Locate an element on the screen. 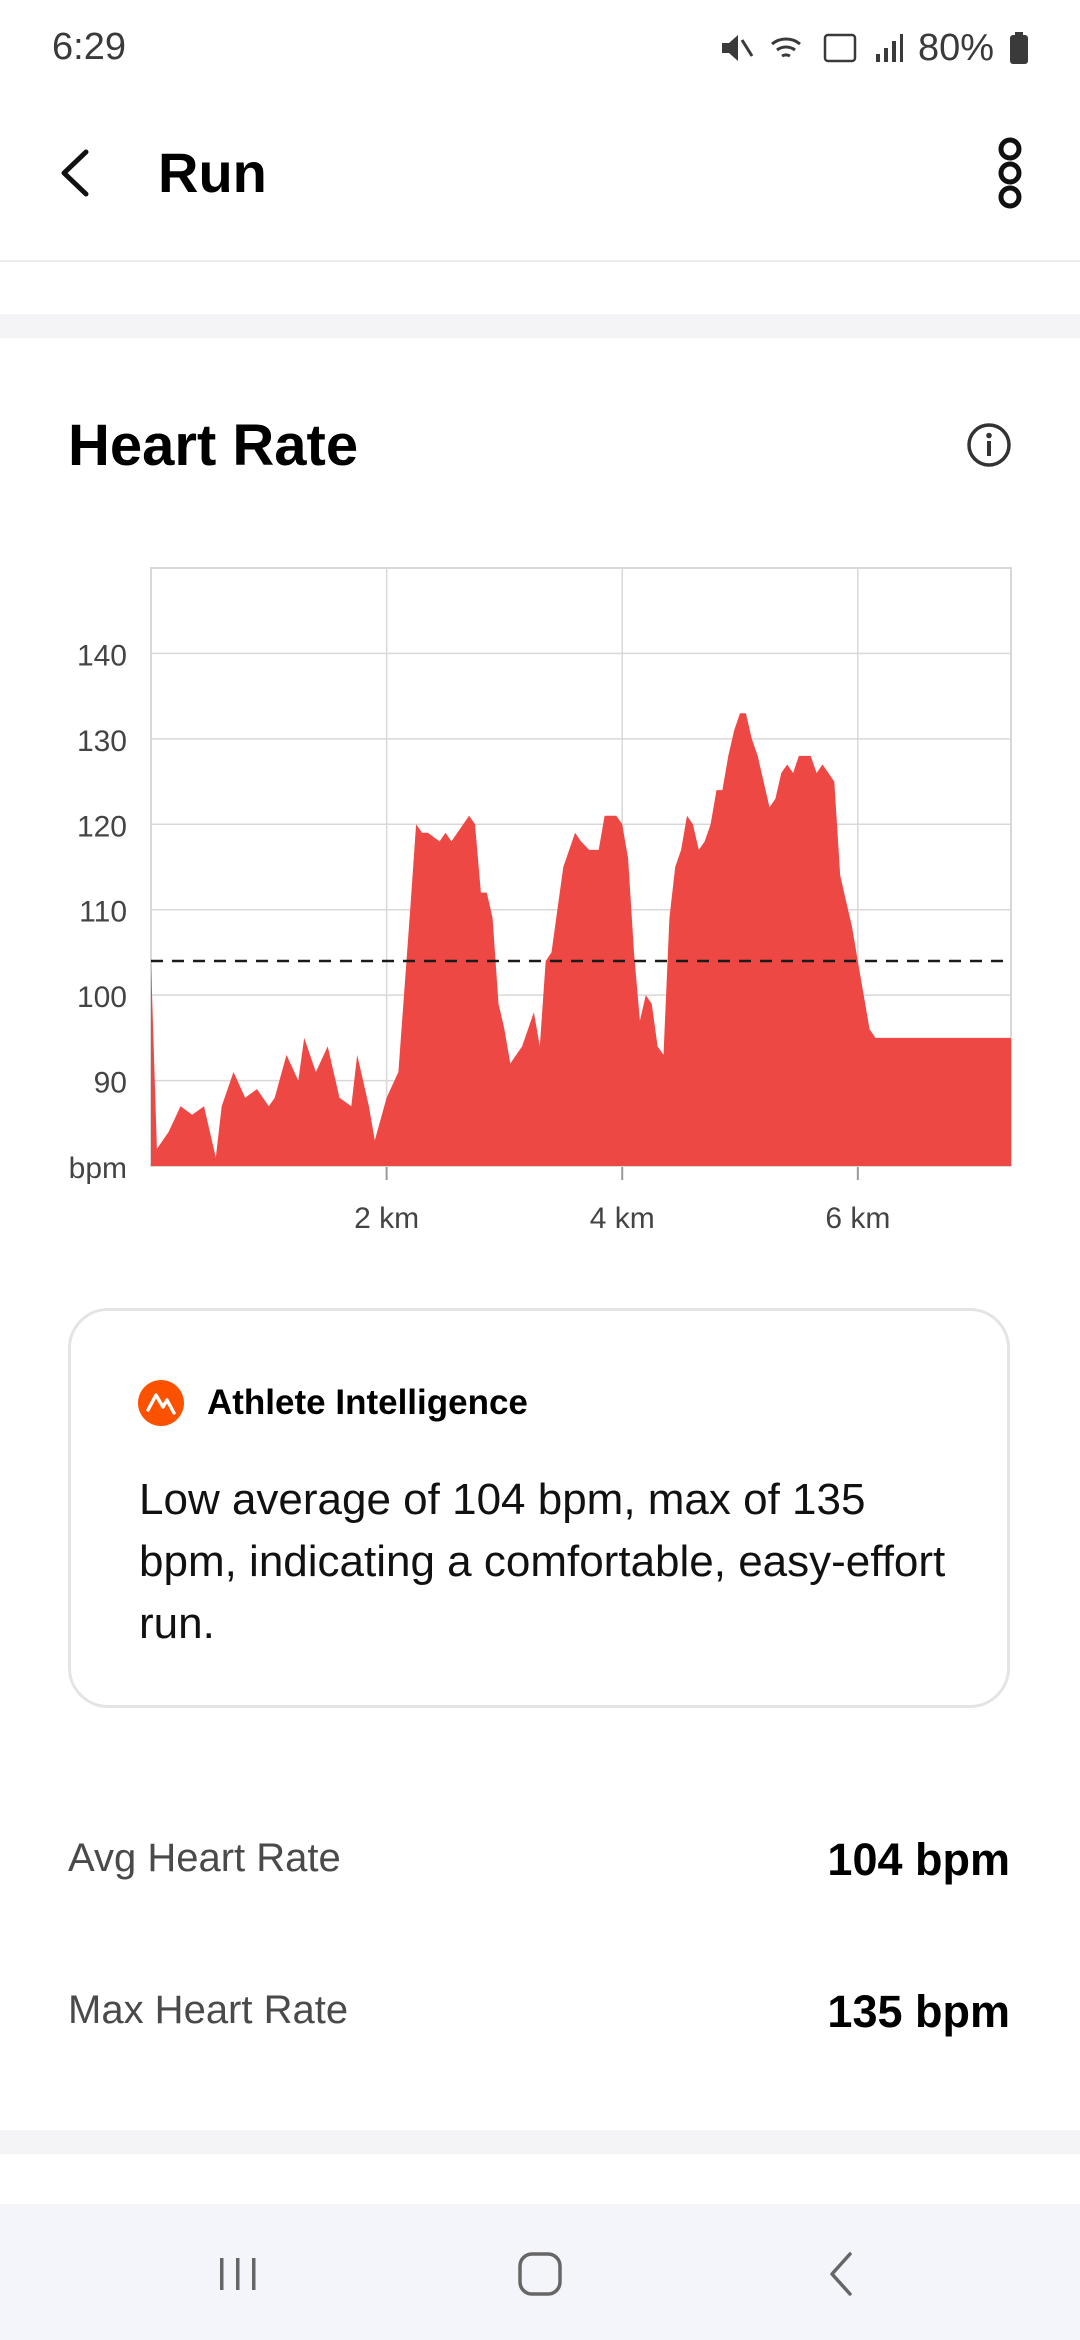 Image resolution: width=1080 pixels, height=2340 pixels. status-time: 6:29 is located at coordinates (89, 47).